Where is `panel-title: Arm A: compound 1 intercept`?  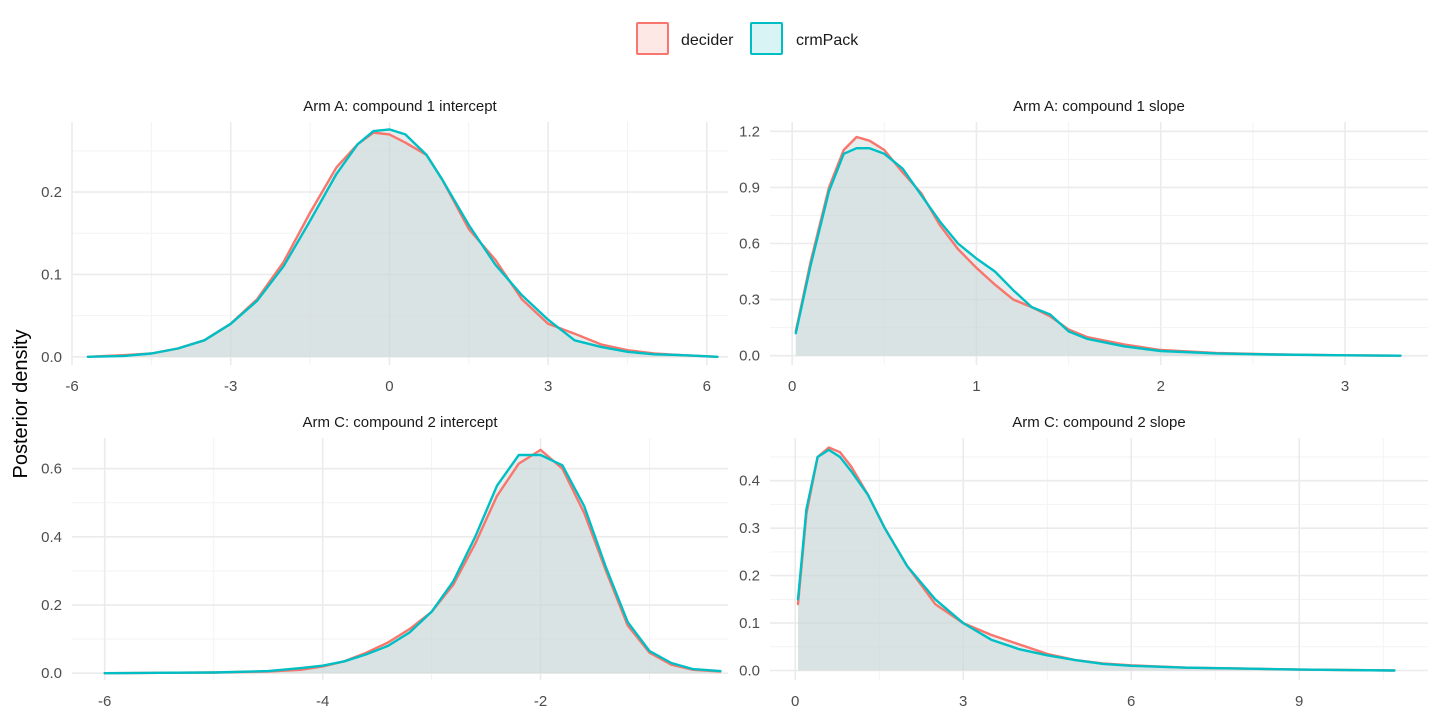
panel-title: Arm A: compound 1 intercept is located at coordinates (400, 106).